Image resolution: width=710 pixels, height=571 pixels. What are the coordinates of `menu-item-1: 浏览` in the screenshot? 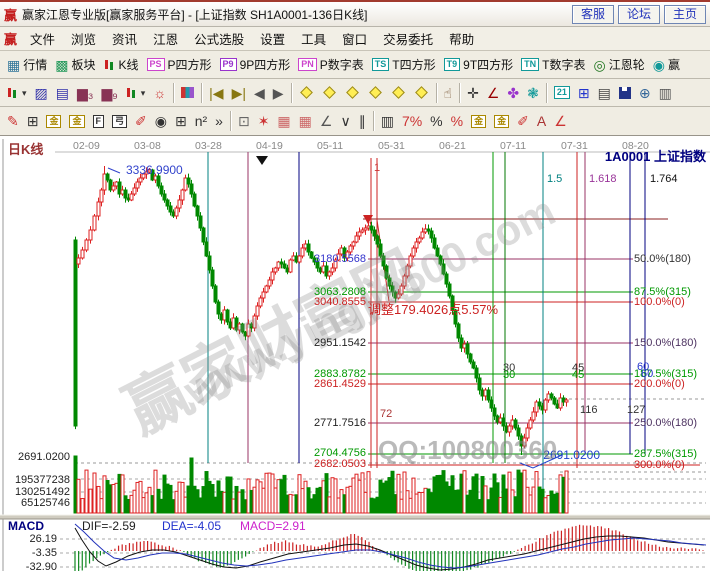 It's located at (84, 40).